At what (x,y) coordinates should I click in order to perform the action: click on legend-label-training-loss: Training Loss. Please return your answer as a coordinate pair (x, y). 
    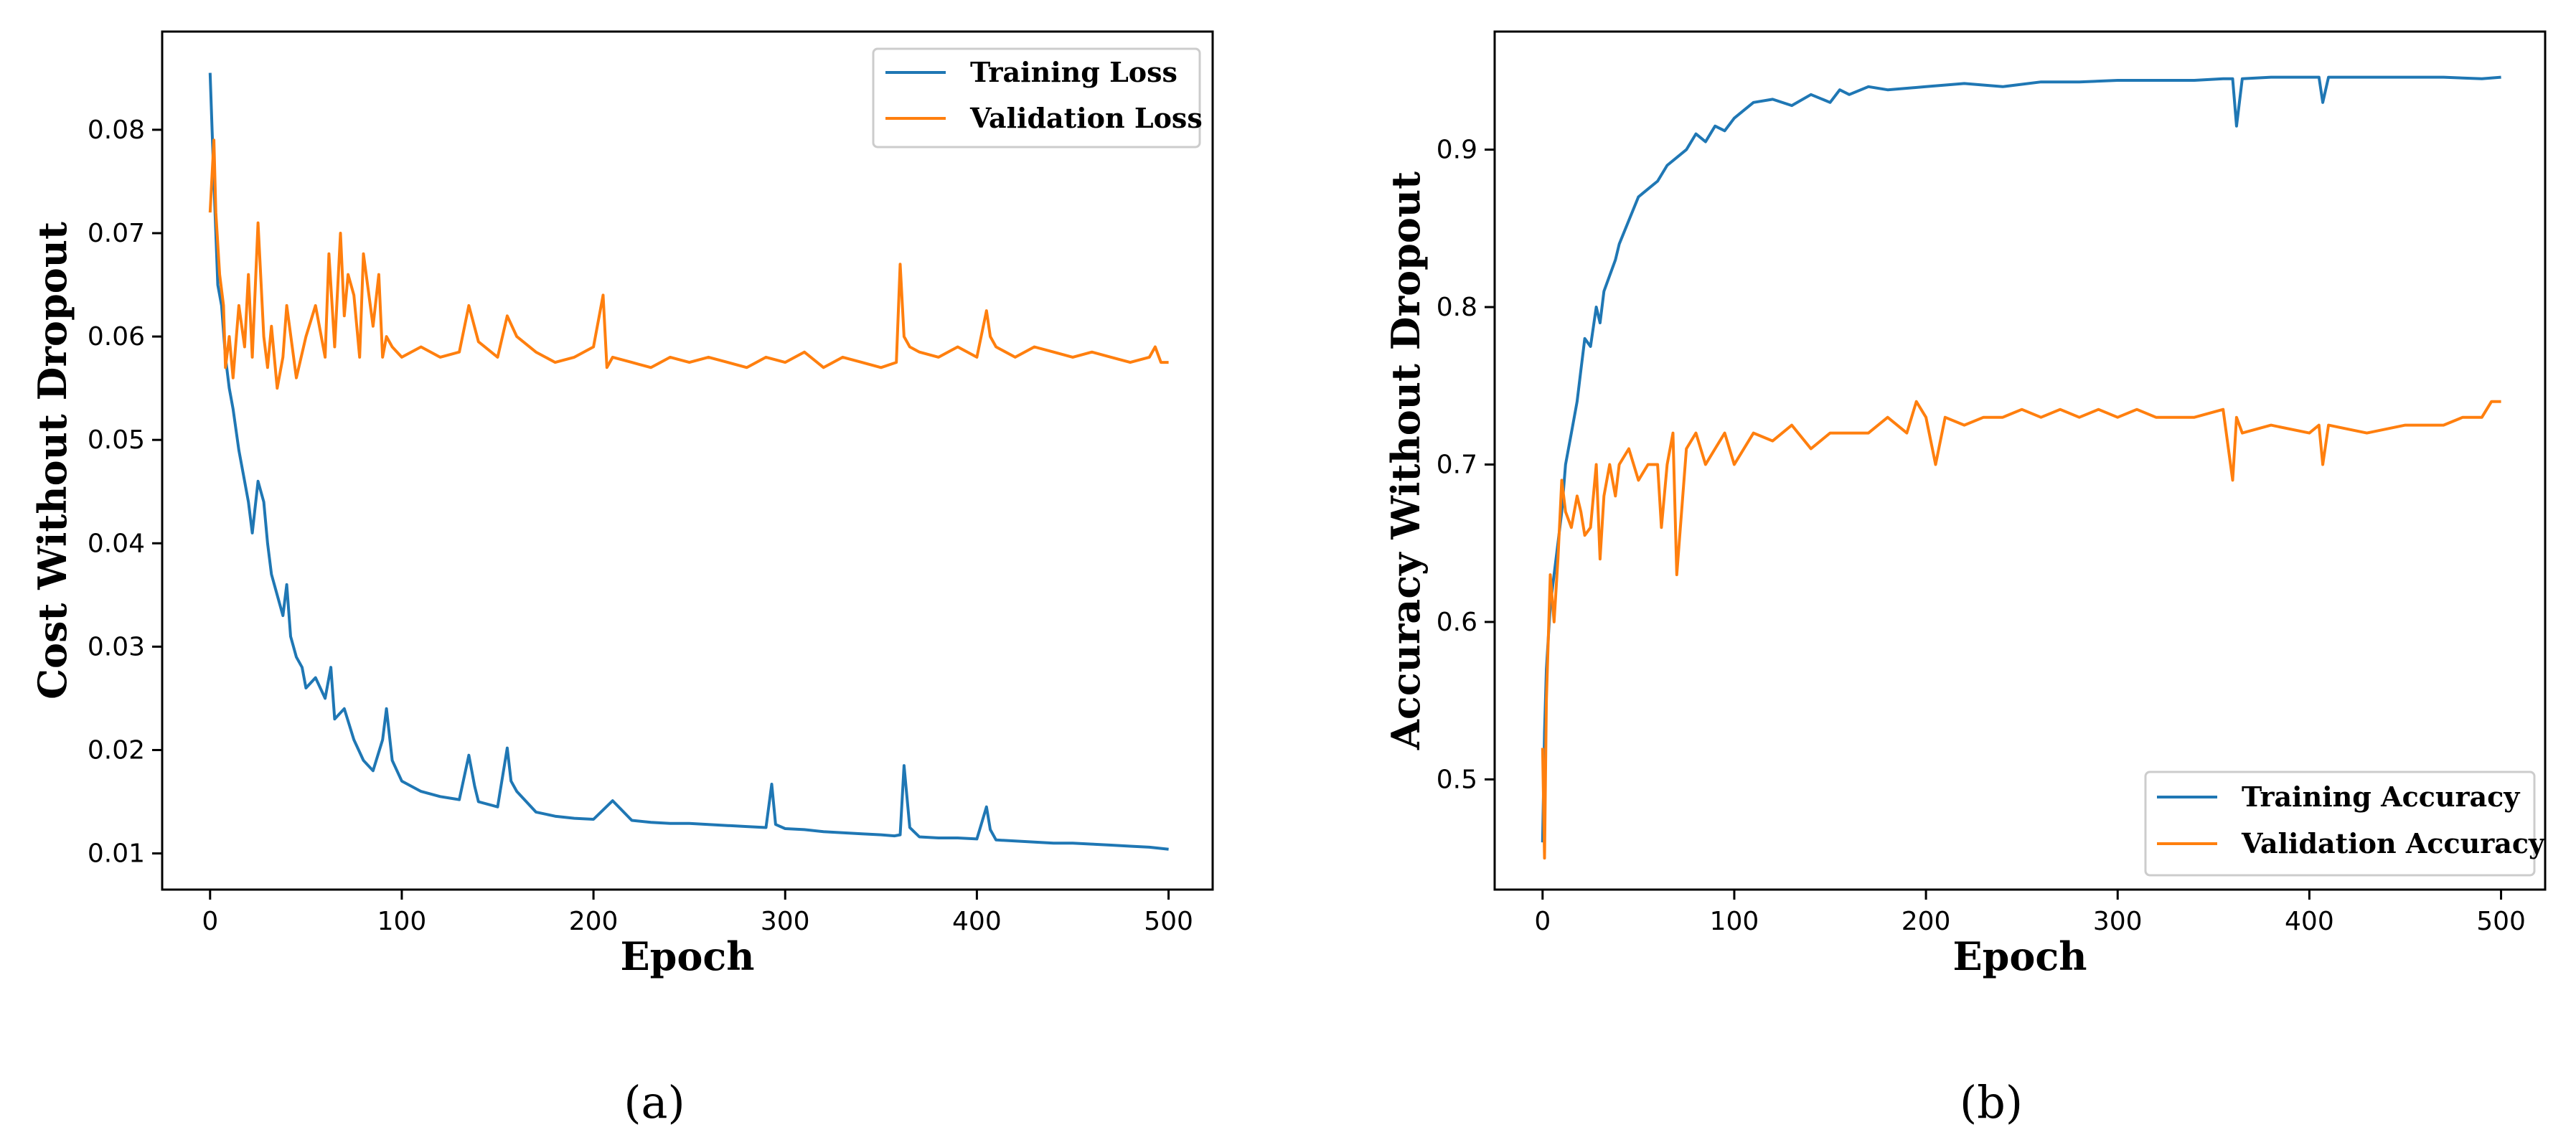
    Looking at the image, I should click on (1073, 72).